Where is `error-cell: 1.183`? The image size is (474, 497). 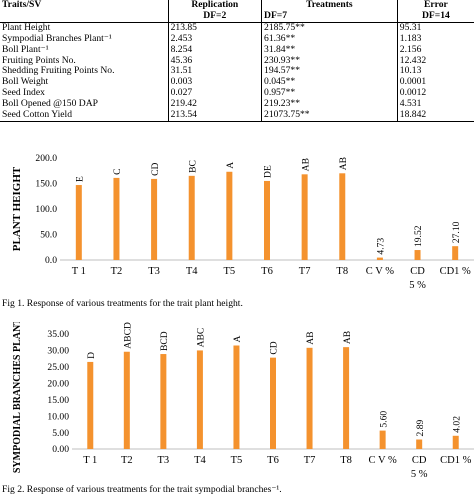
error-cell: 1.183 is located at coordinates (435, 39).